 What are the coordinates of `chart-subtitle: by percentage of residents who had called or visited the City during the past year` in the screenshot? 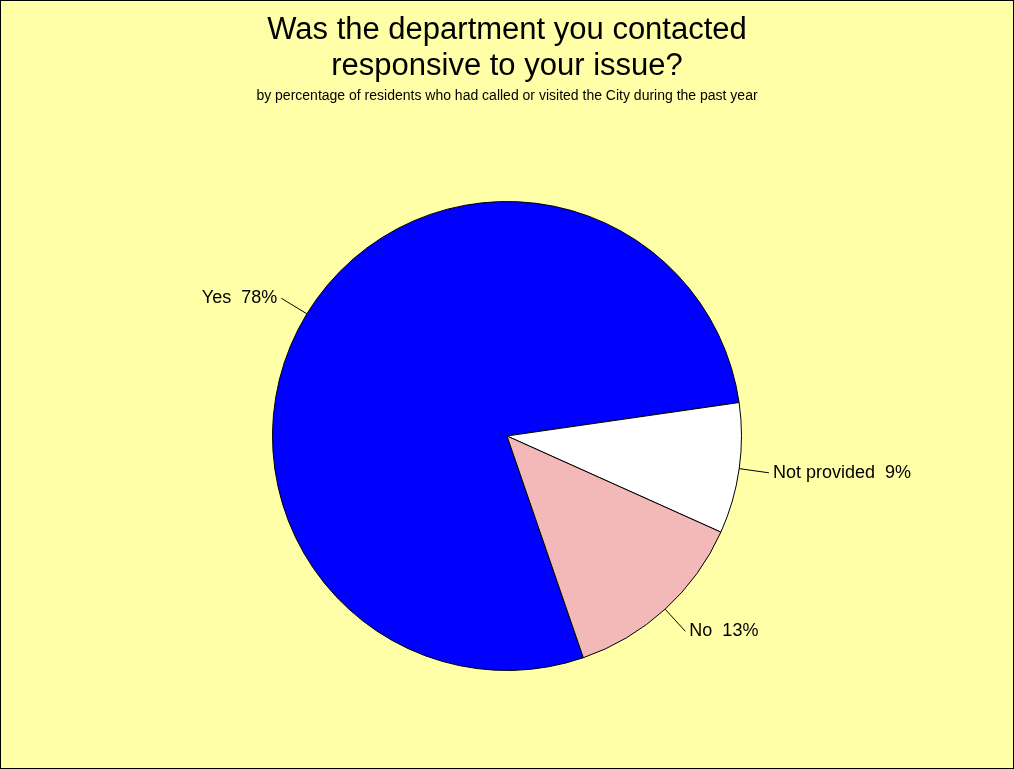 It's located at (507, 95).